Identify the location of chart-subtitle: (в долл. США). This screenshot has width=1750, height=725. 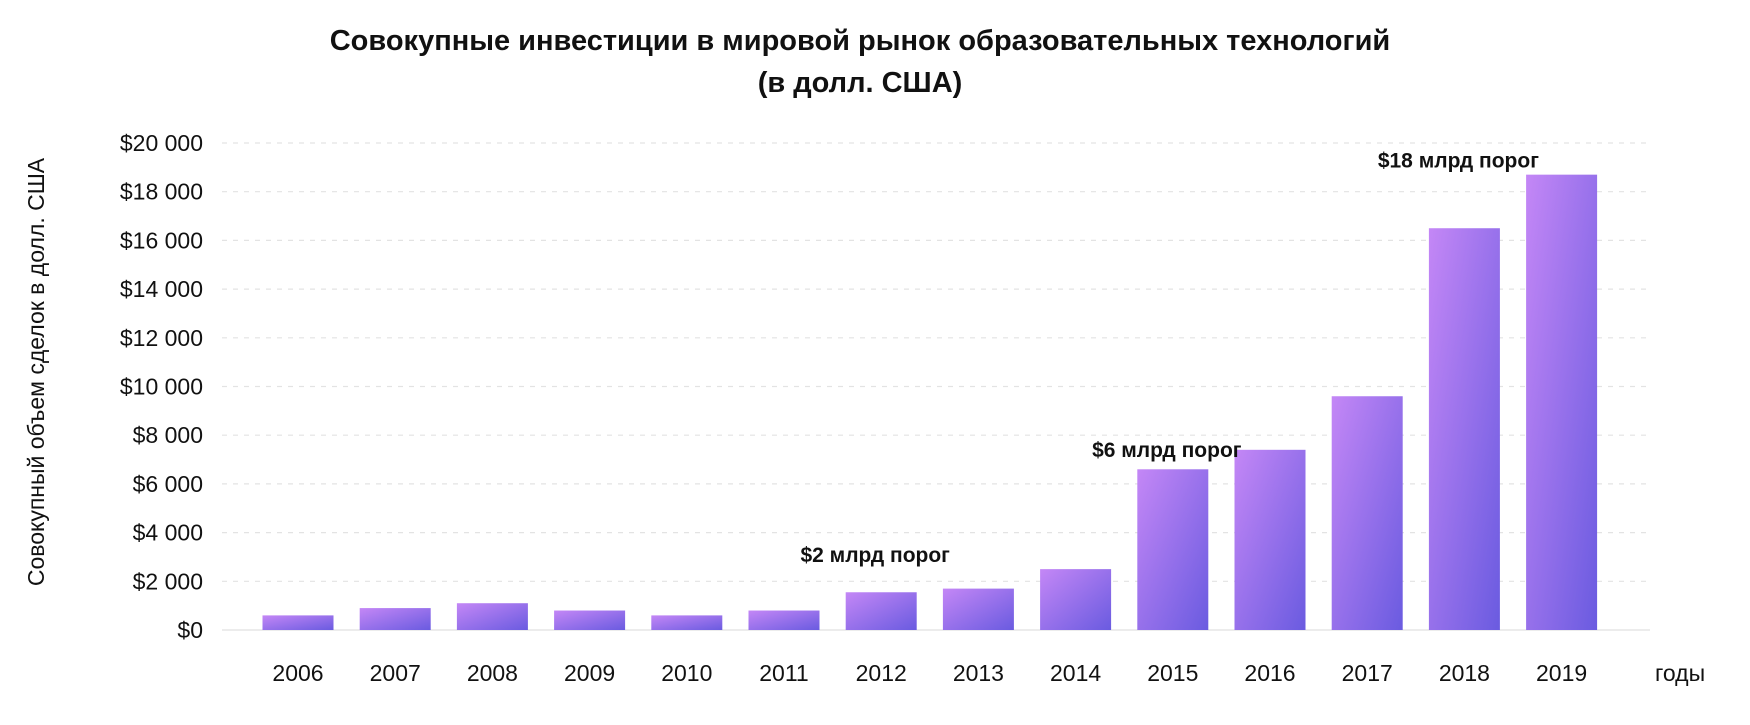
(860, 83).